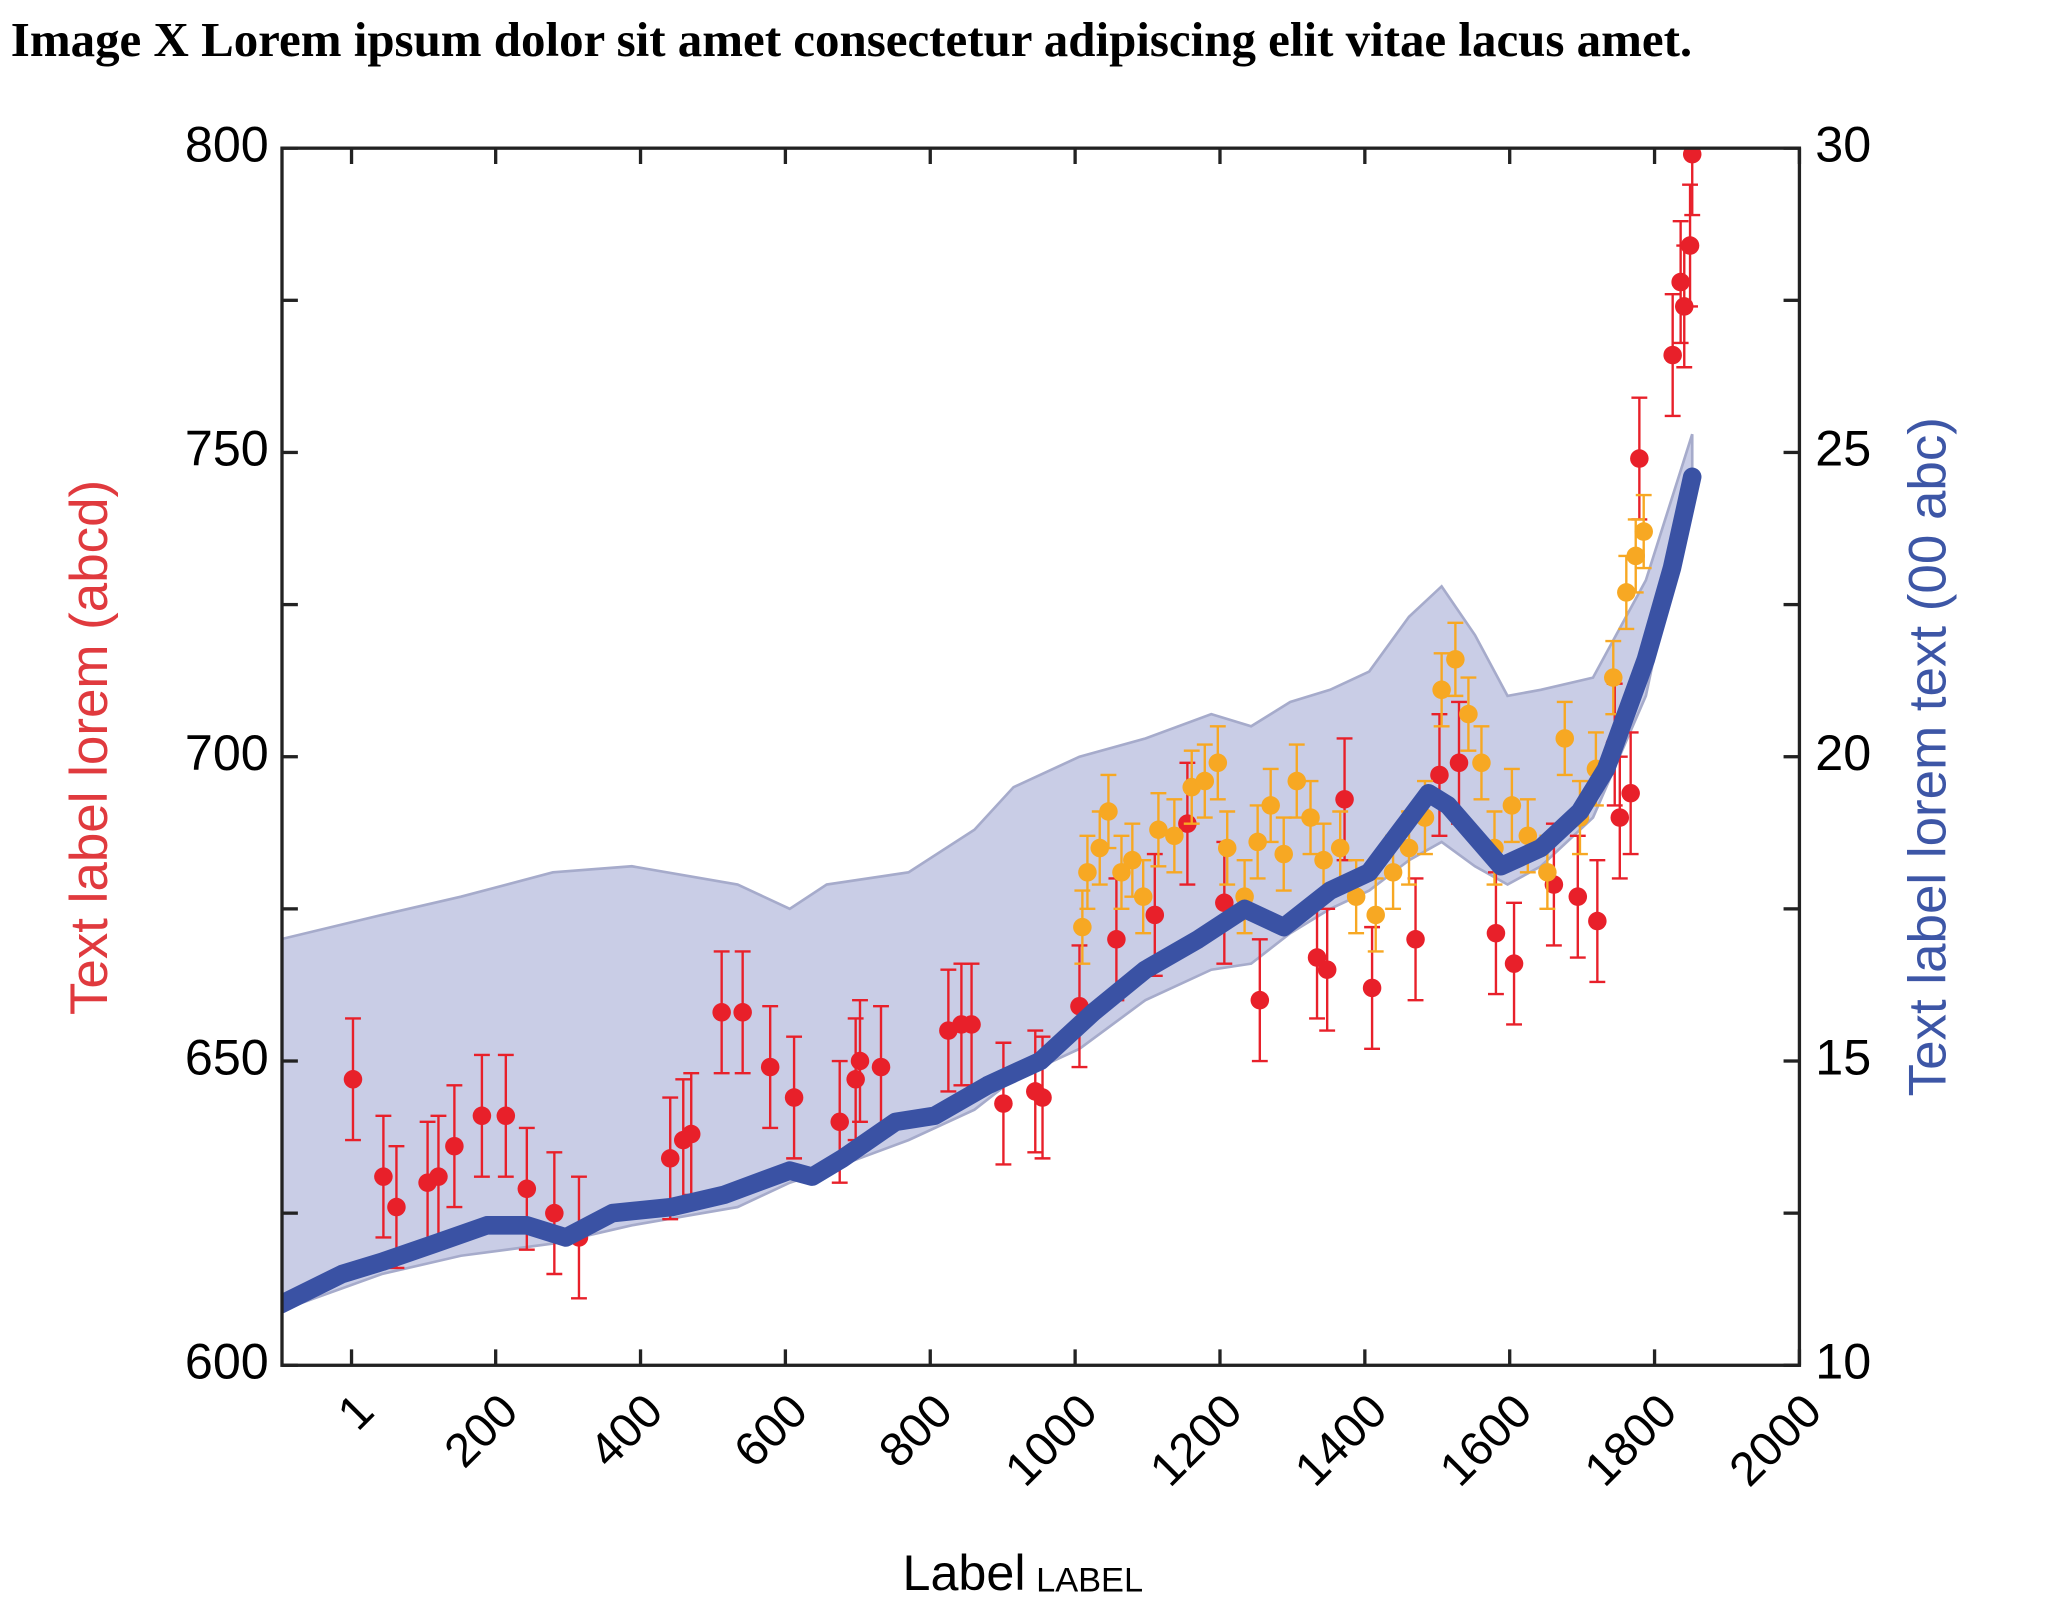 Image resolution: width=2051 pixels, height=1614 pixels. I want to click on y2-tick-label: 15, so click(1843, 1056).